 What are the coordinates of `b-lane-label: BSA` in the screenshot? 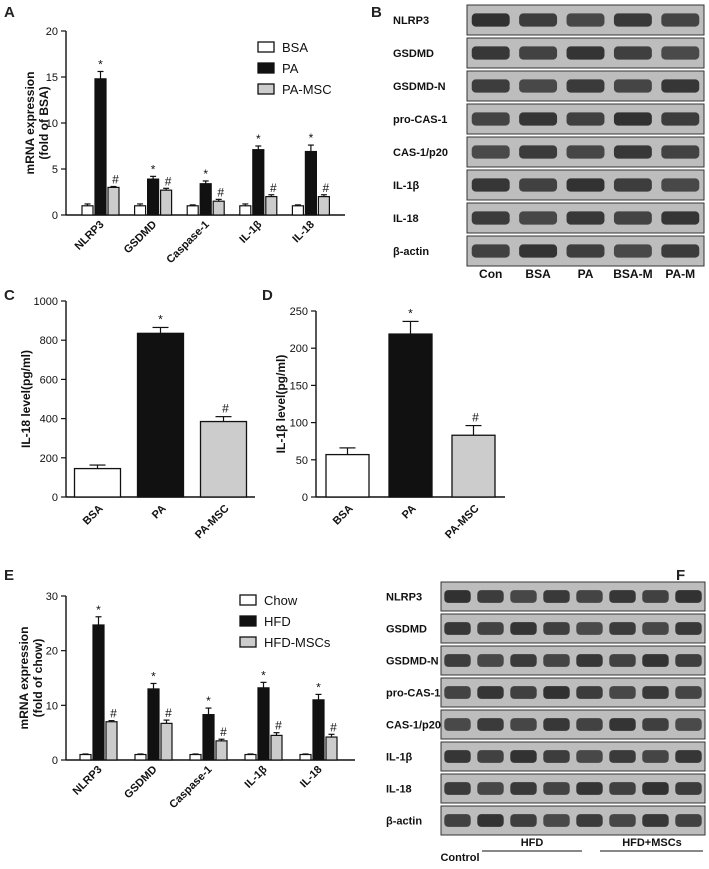 It's located at (538, 274).